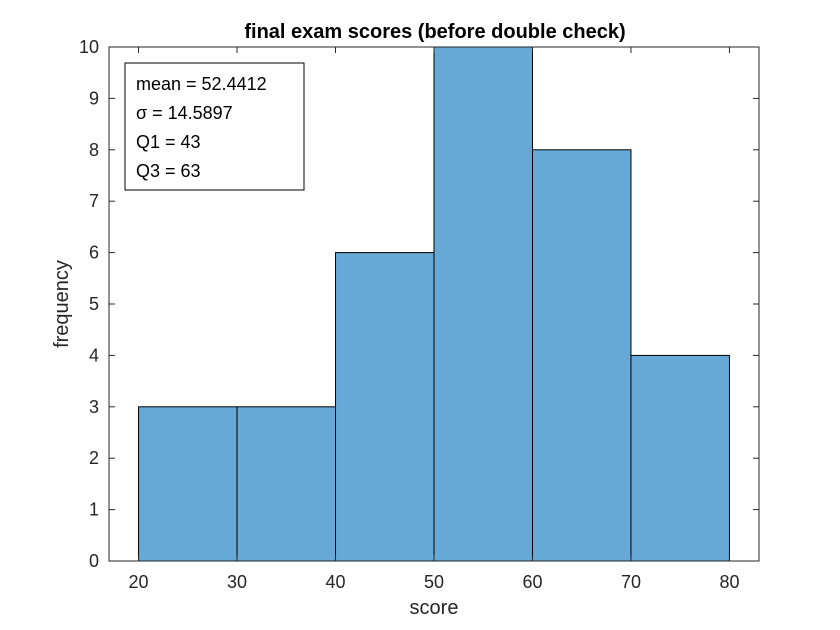 Image resolution: width=840 pixels, height=630 pixels. Describe the element at coordinates (532, 582) in the screenshot. I see `x-tick-label: 60` at that location.